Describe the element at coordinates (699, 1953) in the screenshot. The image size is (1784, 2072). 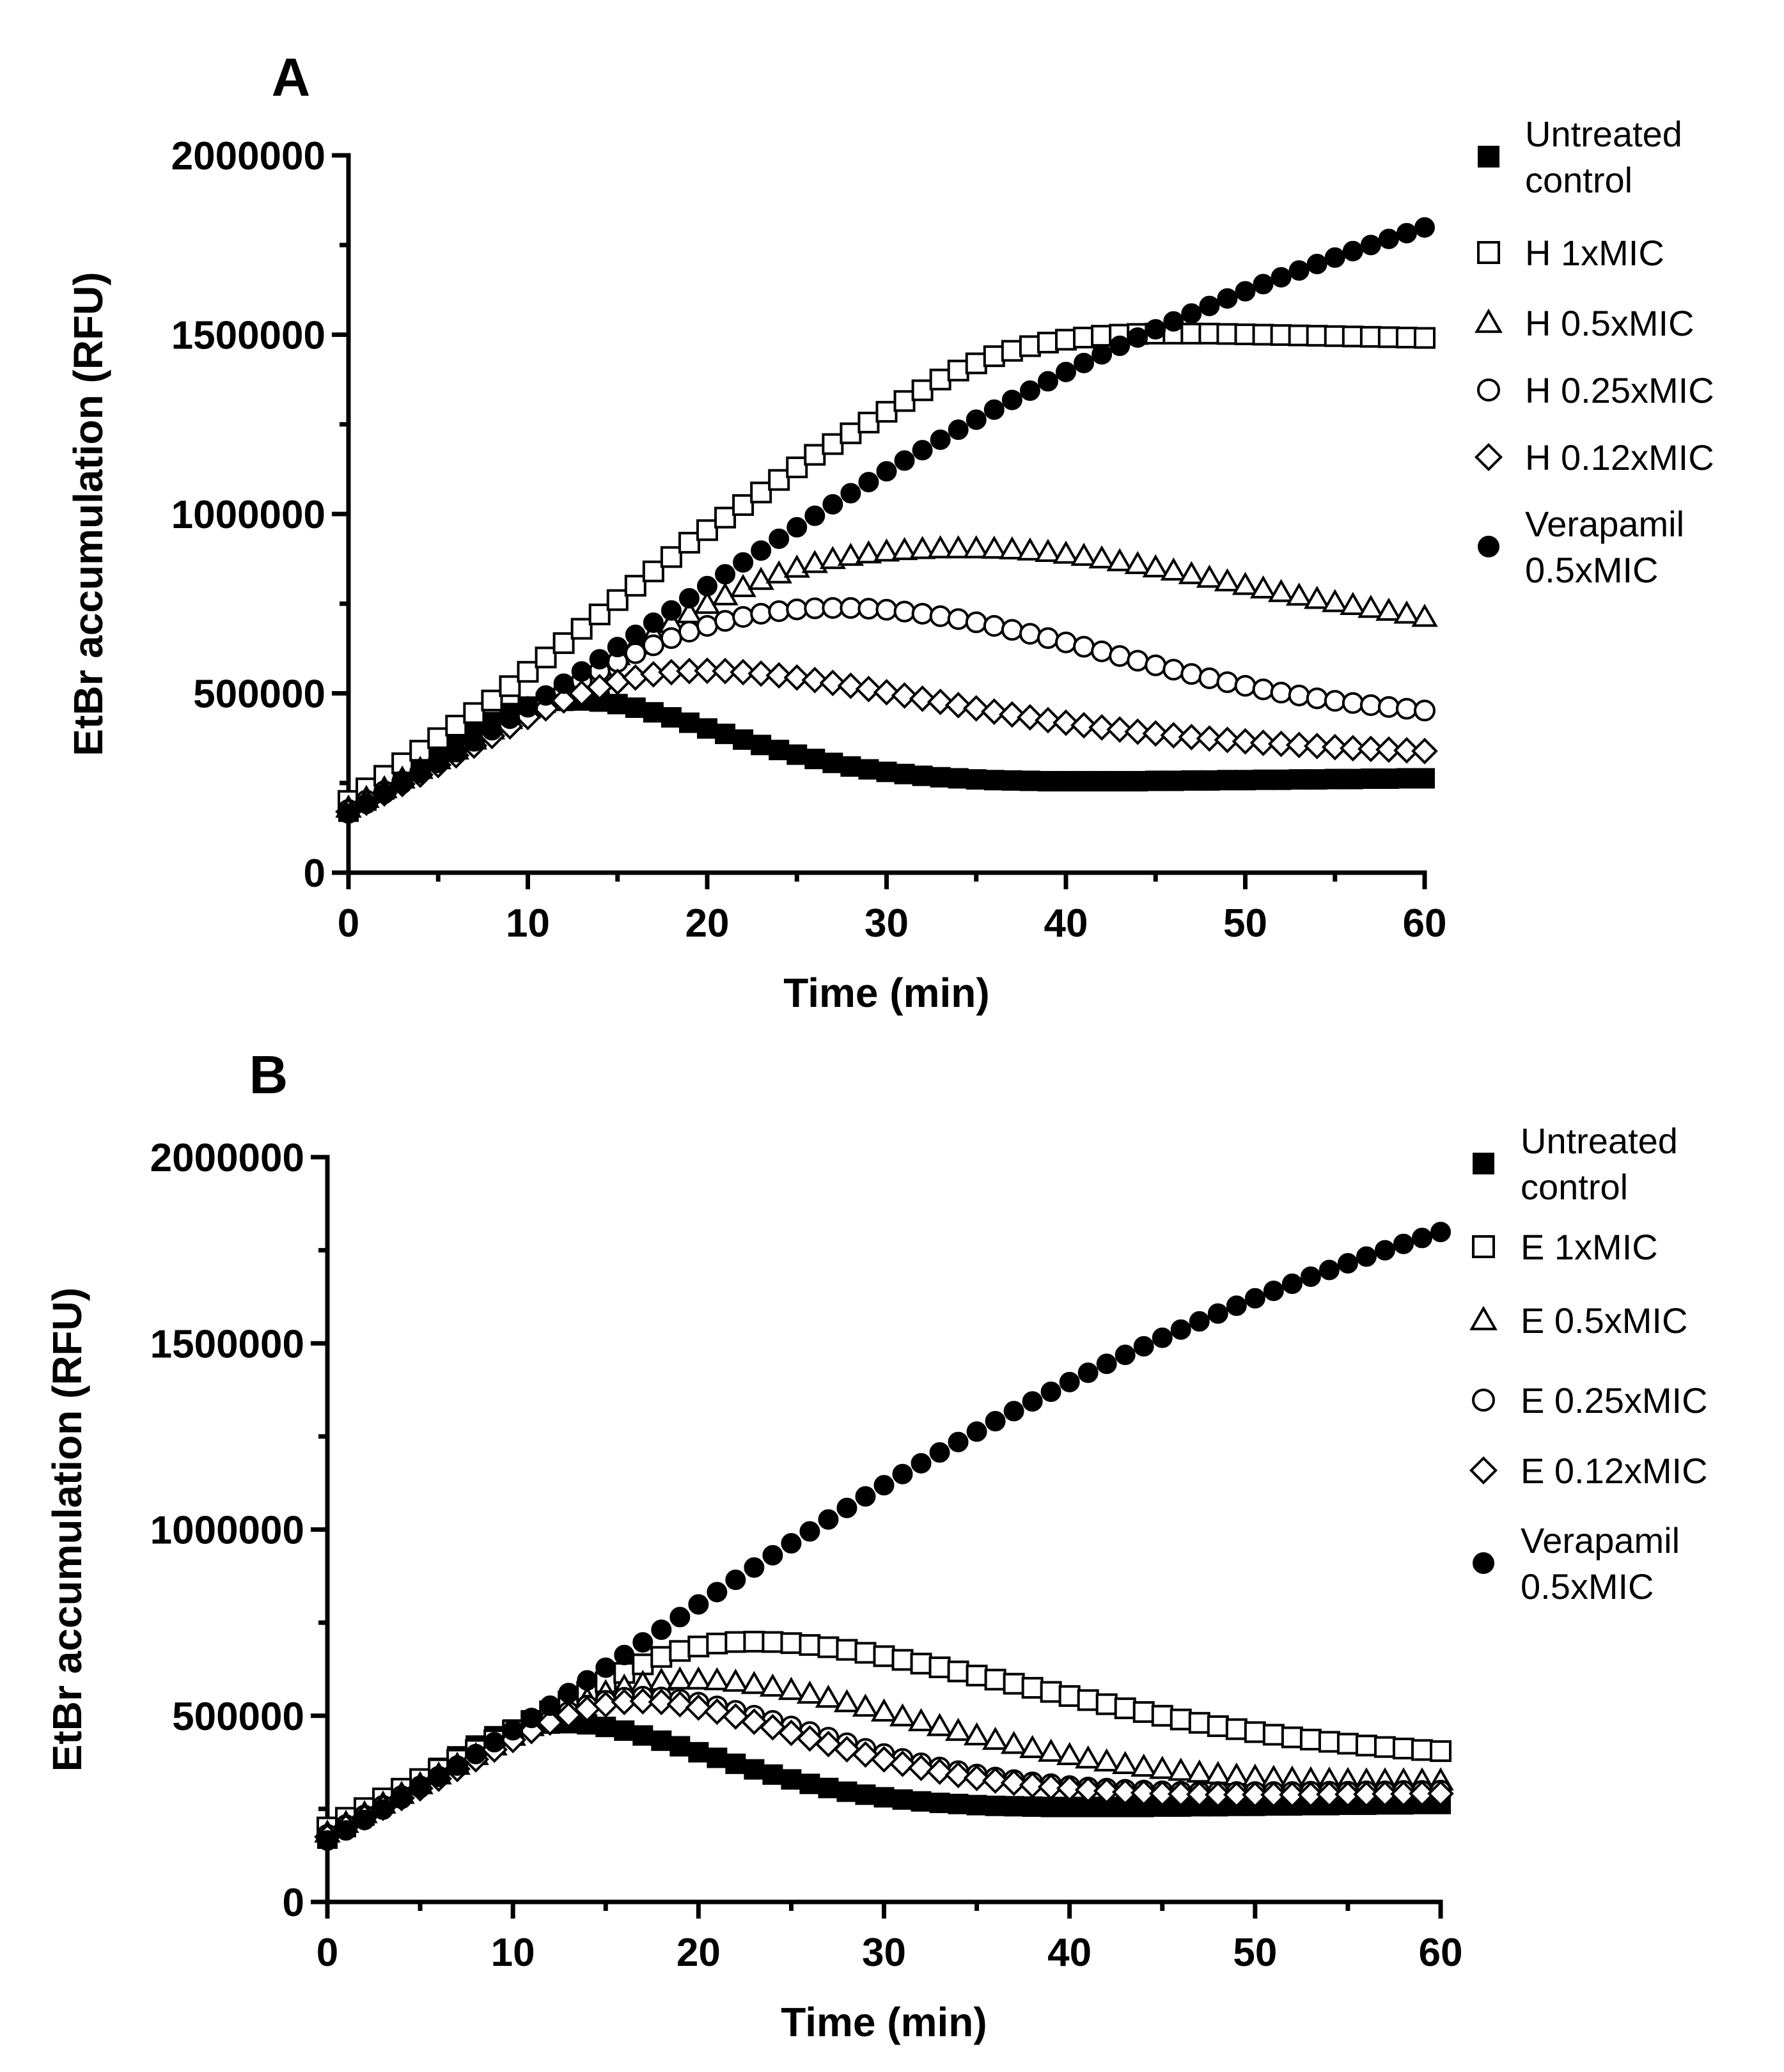
I see `x-tick-label: 20` at that location.